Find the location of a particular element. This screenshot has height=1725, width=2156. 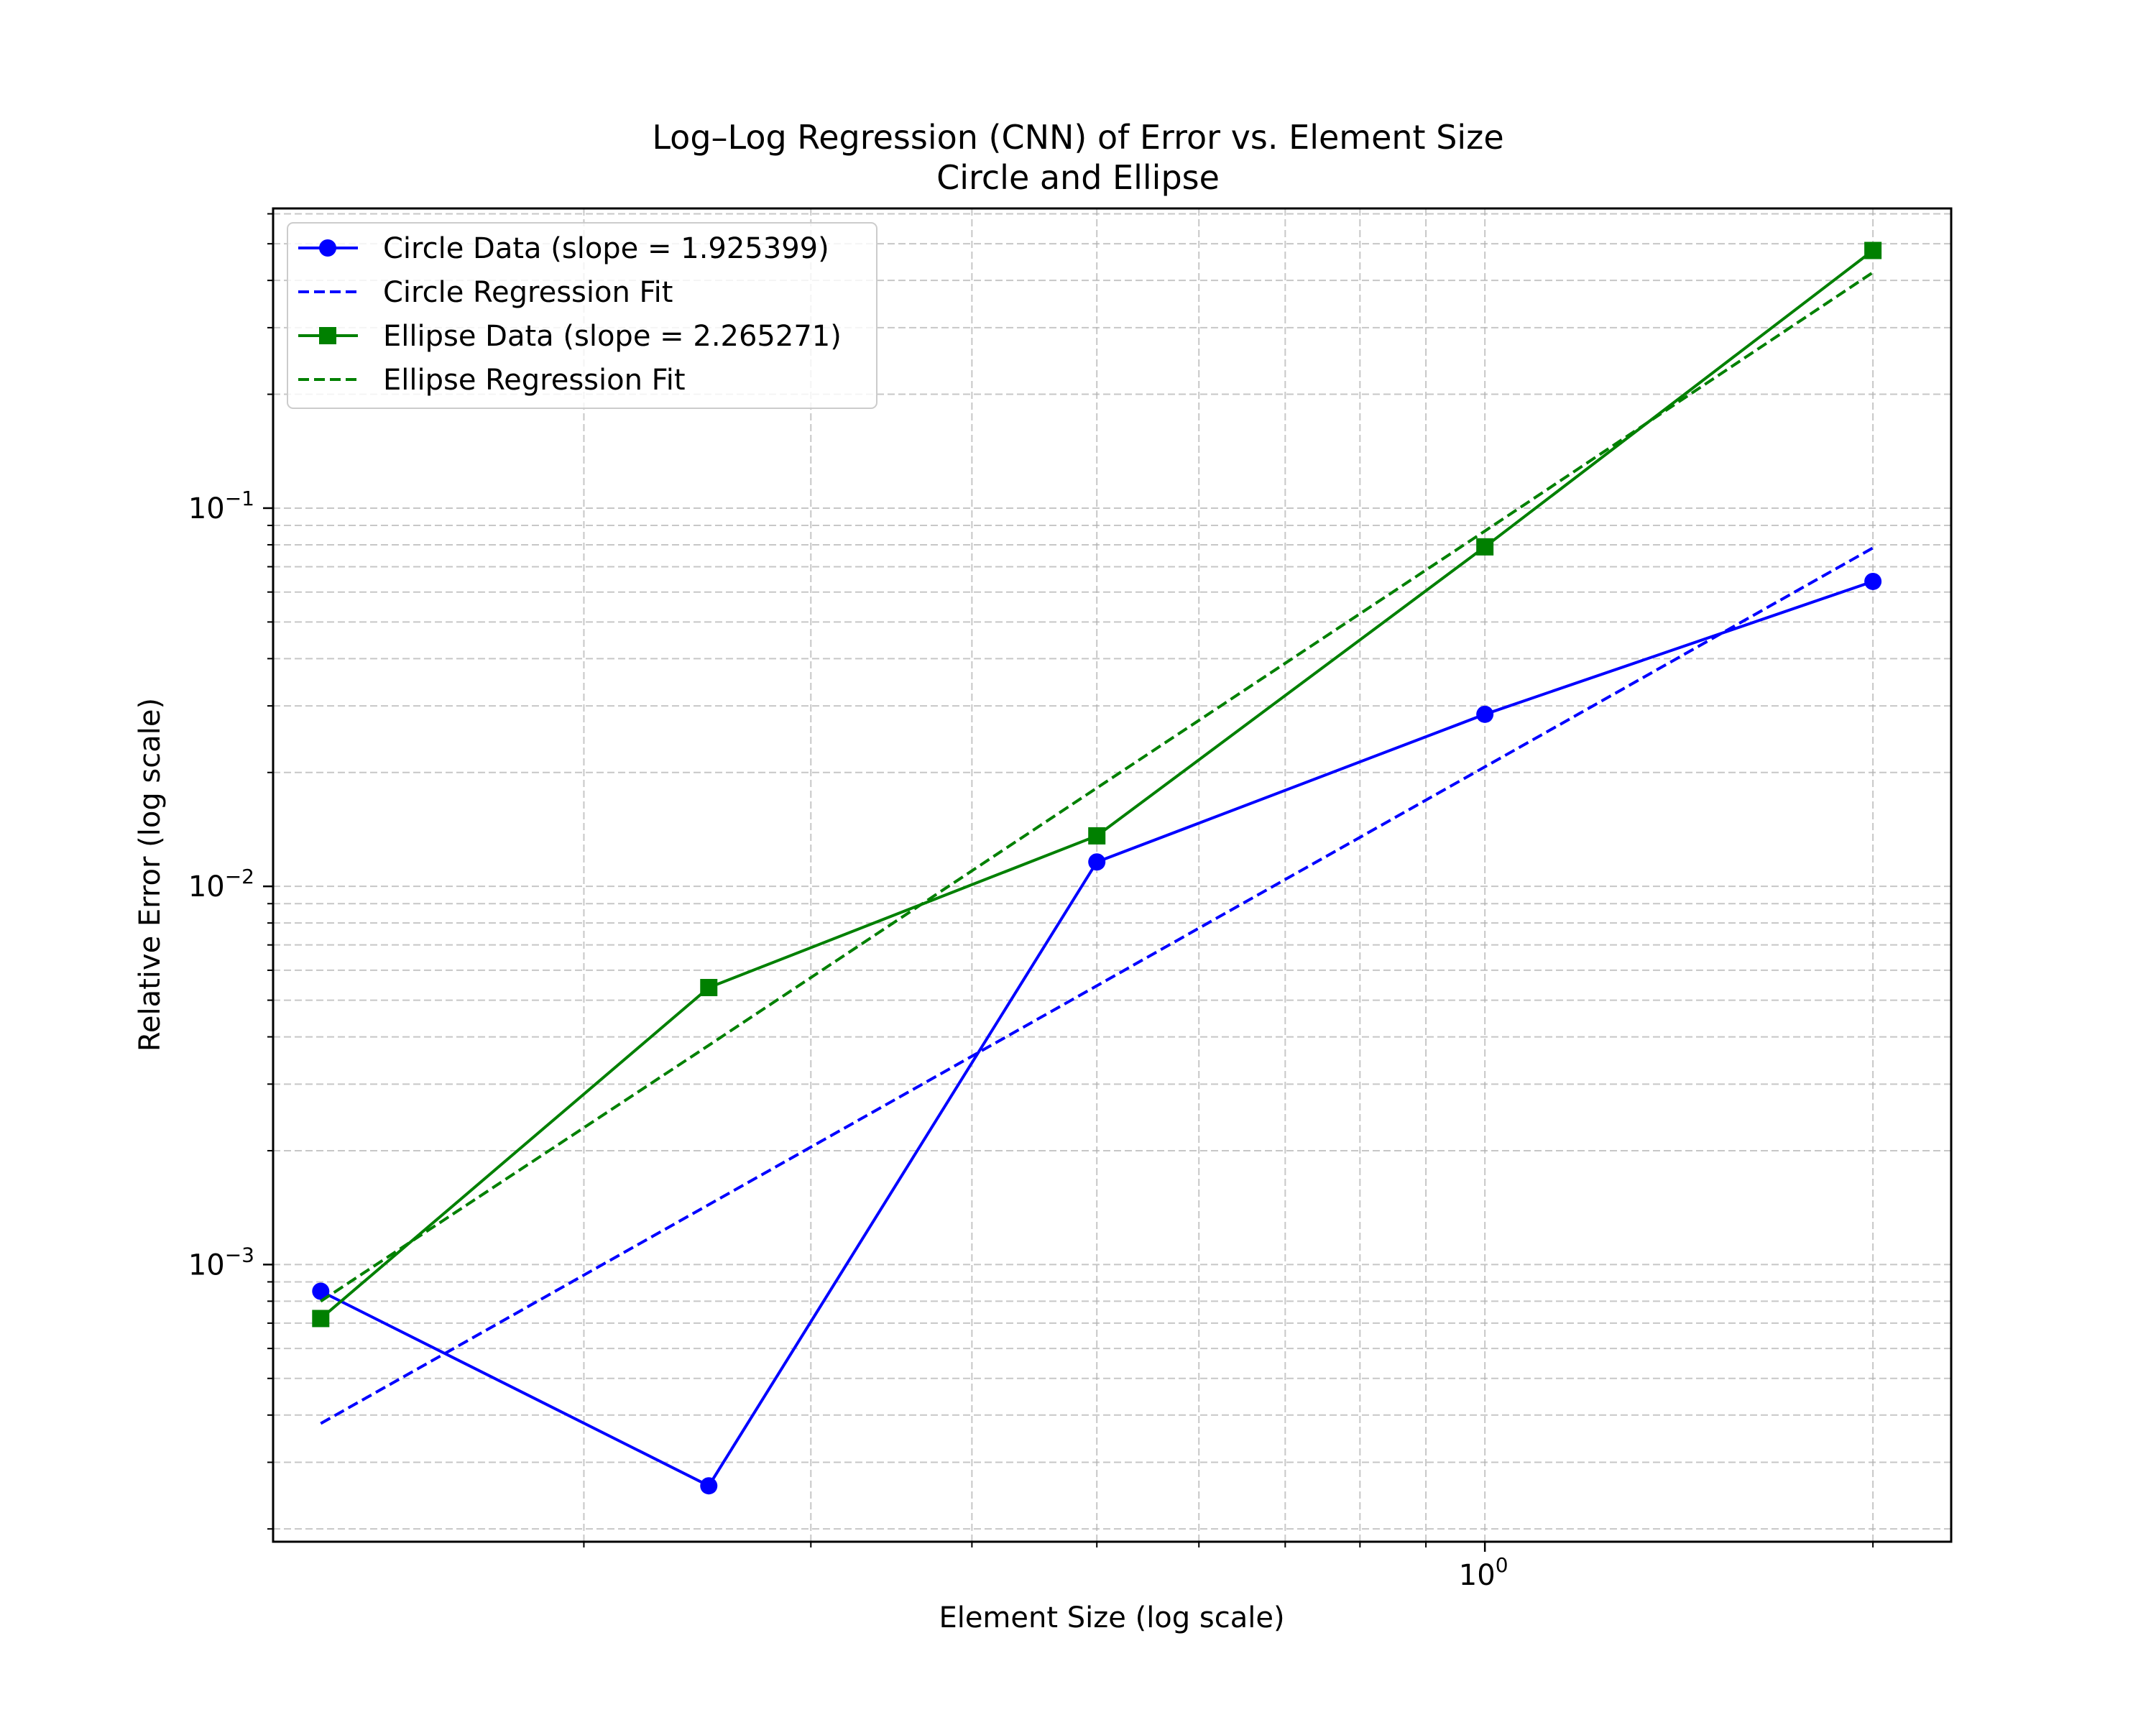

y-tick-label: 10⁻³ is located at coordinates (221, 1262).